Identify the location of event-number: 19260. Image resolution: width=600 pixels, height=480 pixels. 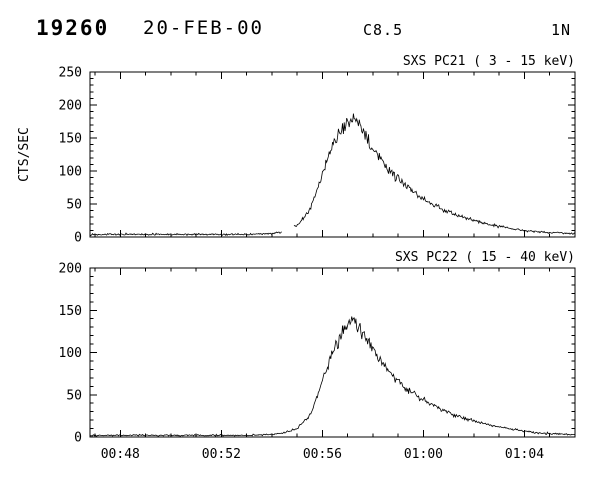
(73, 28).